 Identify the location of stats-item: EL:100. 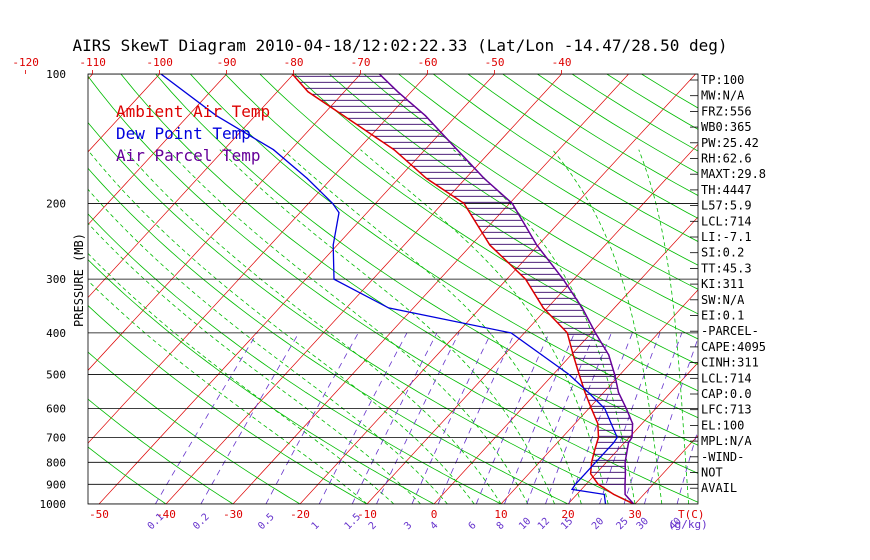
(722, 425).